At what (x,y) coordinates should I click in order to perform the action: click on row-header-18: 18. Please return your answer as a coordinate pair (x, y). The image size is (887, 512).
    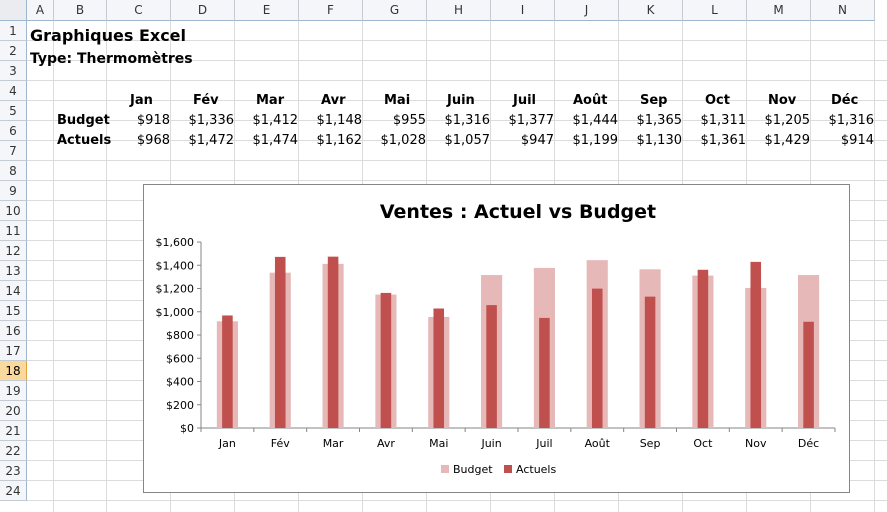
    Looking at the image, I should click on (13, 371).